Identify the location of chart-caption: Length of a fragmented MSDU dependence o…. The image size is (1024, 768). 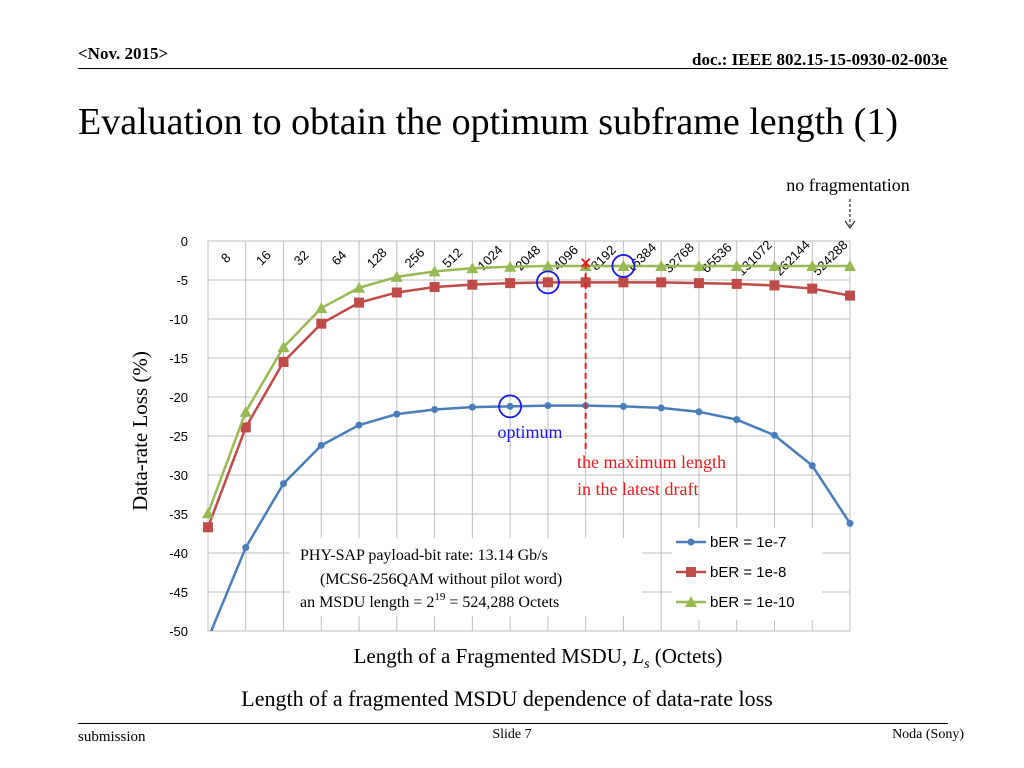
(506, 698).